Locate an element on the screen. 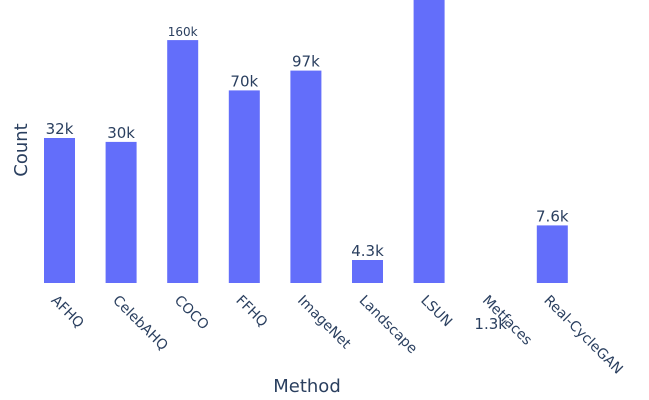 The width and height of the screenshot is (649, 400). bar-ffhq is located at coordinates (244, 187).